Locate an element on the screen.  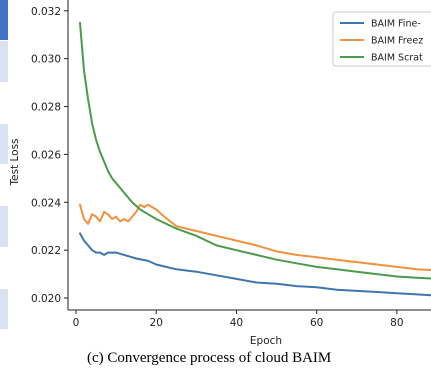
figure-caption: (c) Convergence process of cloud BAIM is located at coordinates (209, 358).